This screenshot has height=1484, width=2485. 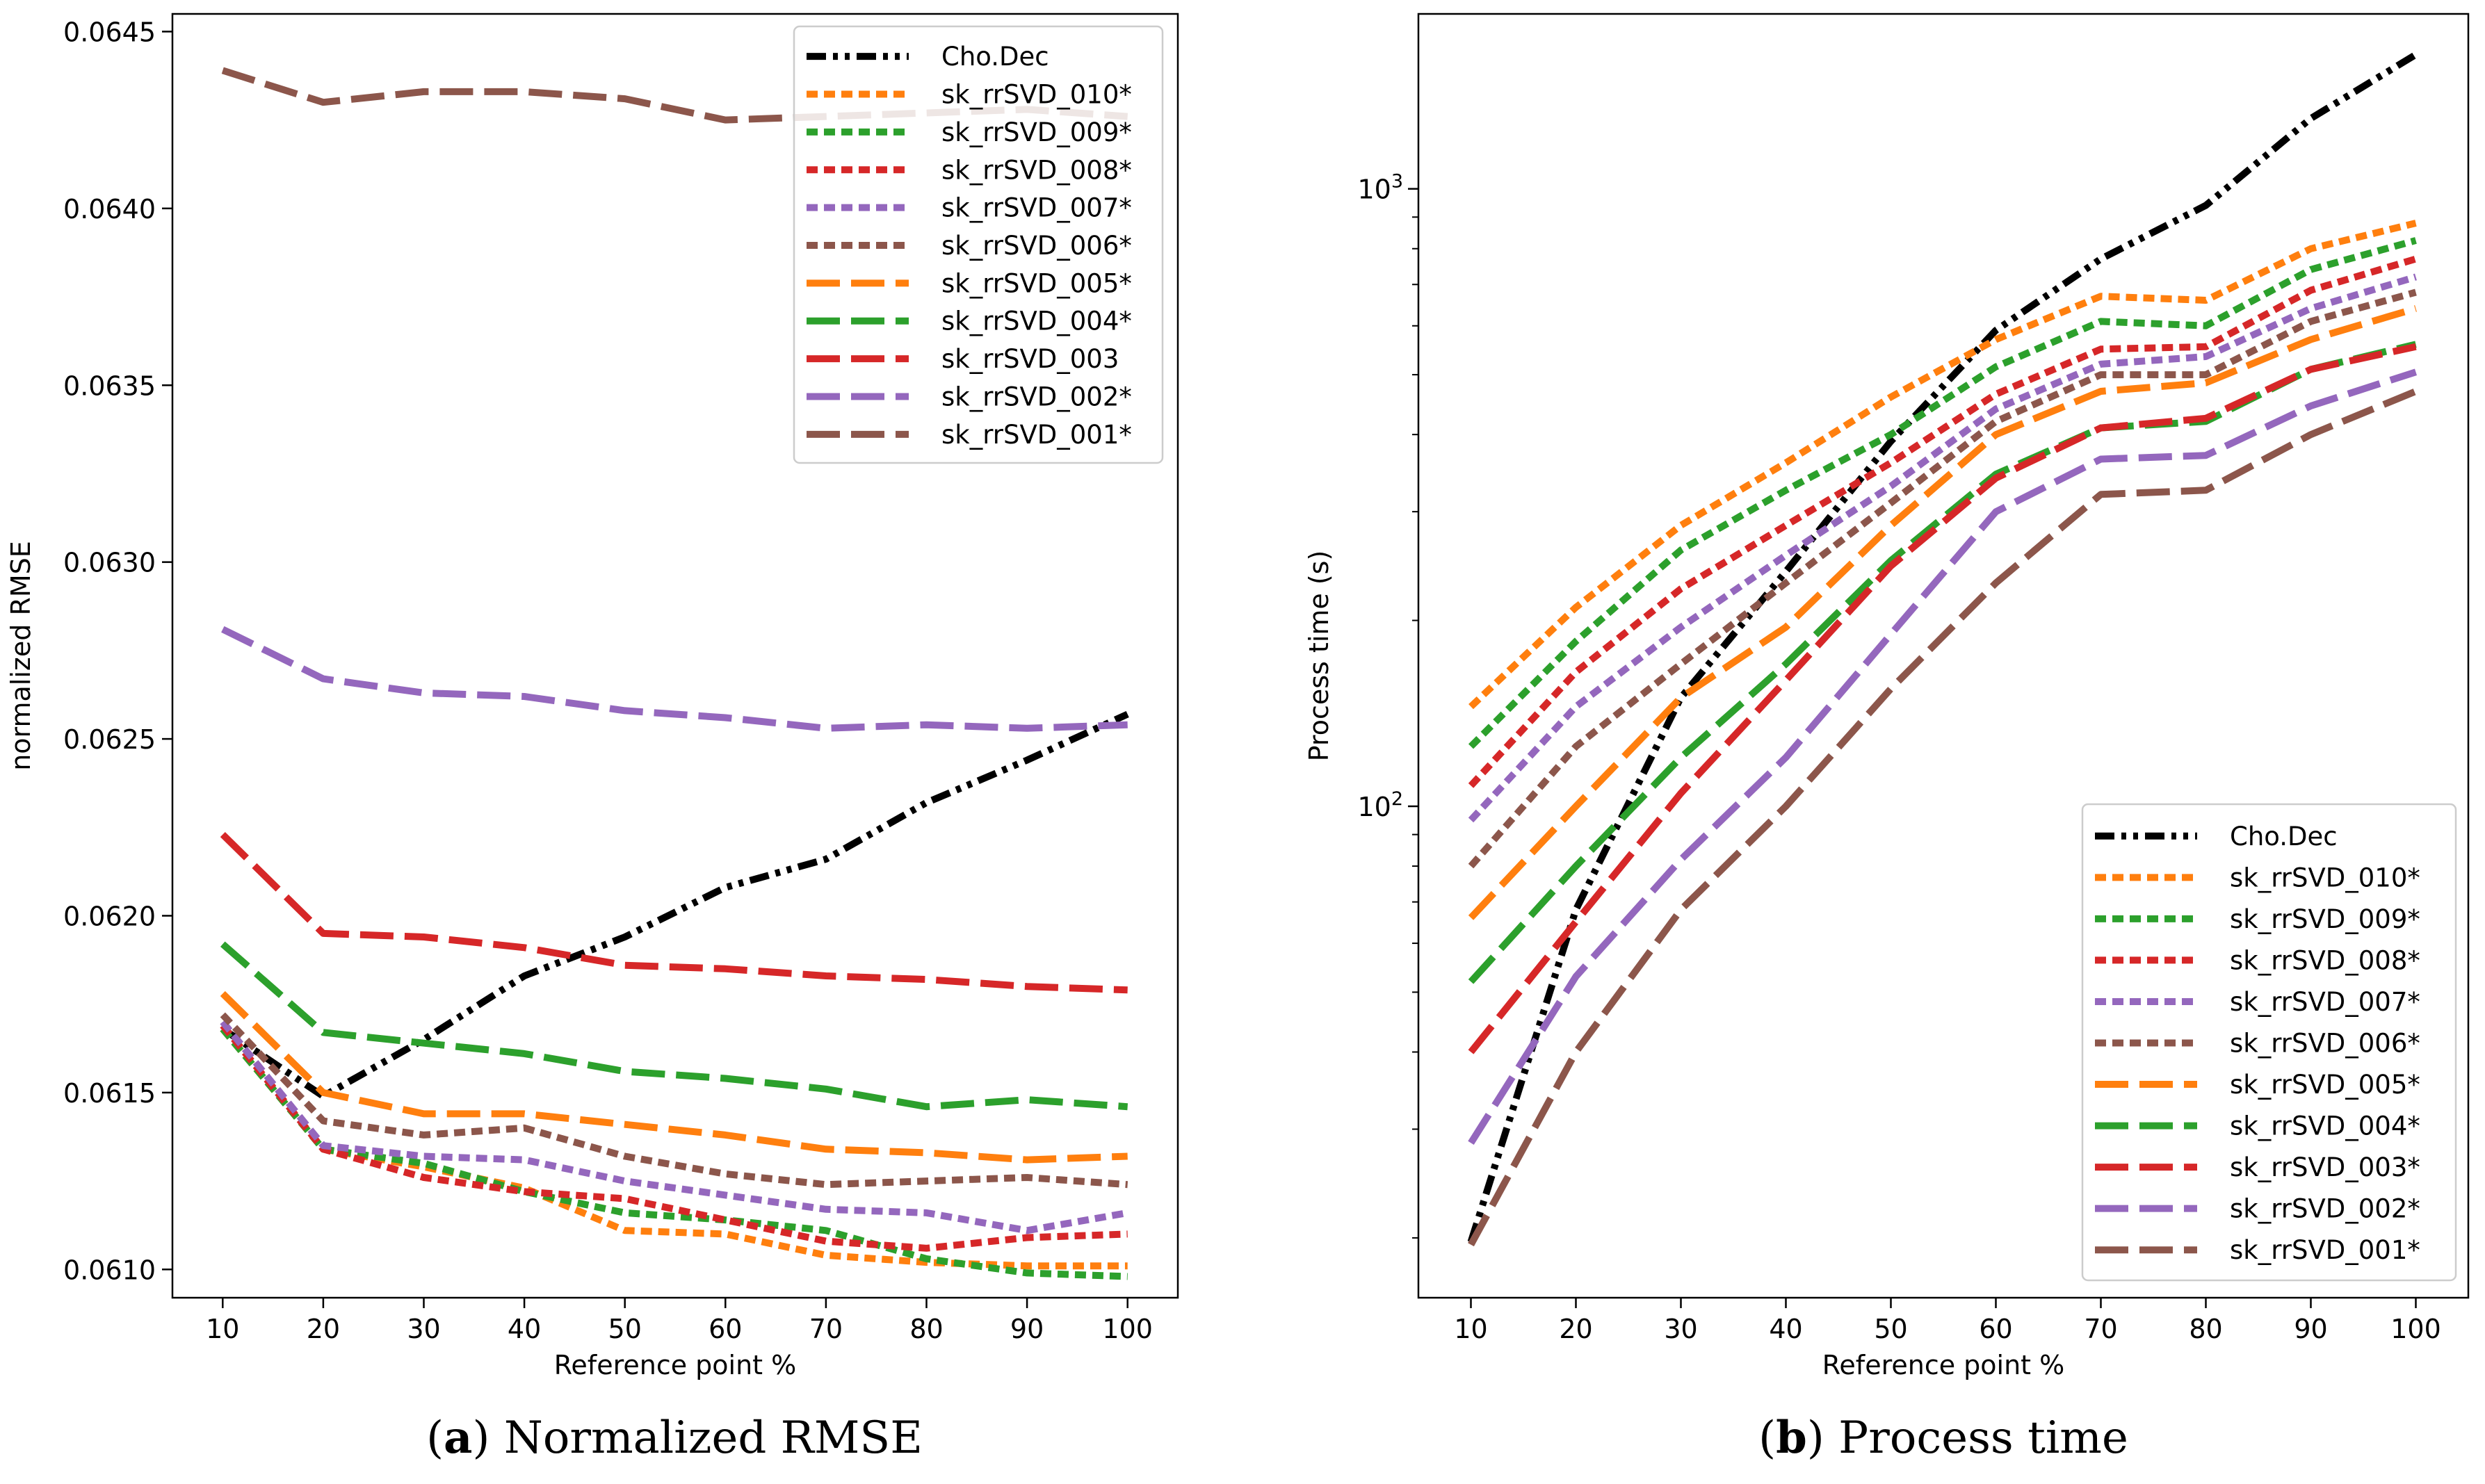 I want to click on panel-a-legend-item: sk_rrSVD_002*, so click(x=970, y=396).